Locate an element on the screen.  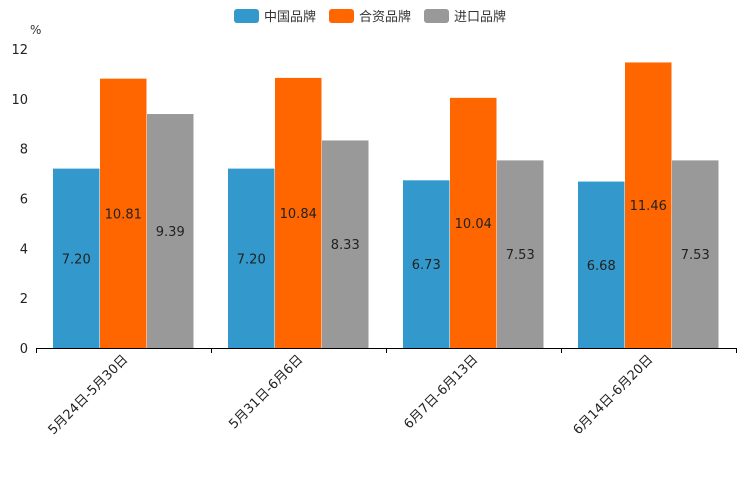
y-axis: 0 2 4 6 8 10 12 is located at coordinates (19, 200).